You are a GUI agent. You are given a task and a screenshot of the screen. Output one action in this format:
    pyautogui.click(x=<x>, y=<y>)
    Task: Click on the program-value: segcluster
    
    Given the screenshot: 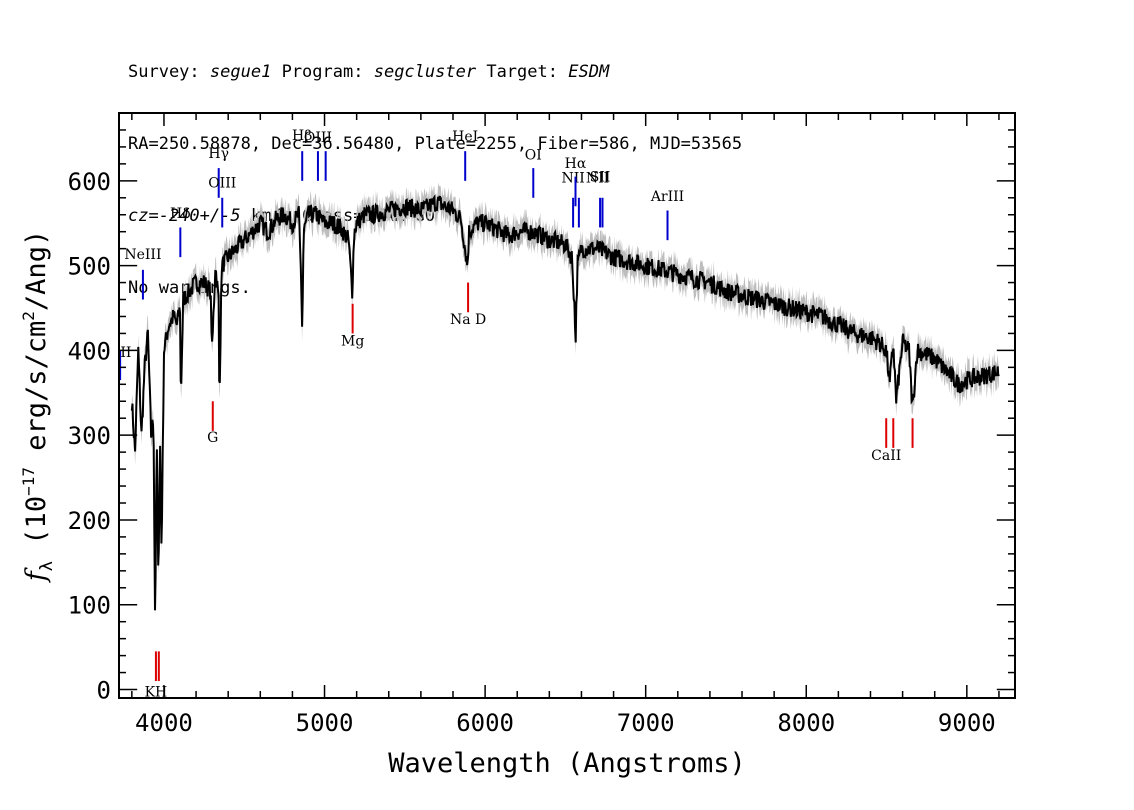 What is the action you would take?
    pyautogui.click(x=425, y=72)
    